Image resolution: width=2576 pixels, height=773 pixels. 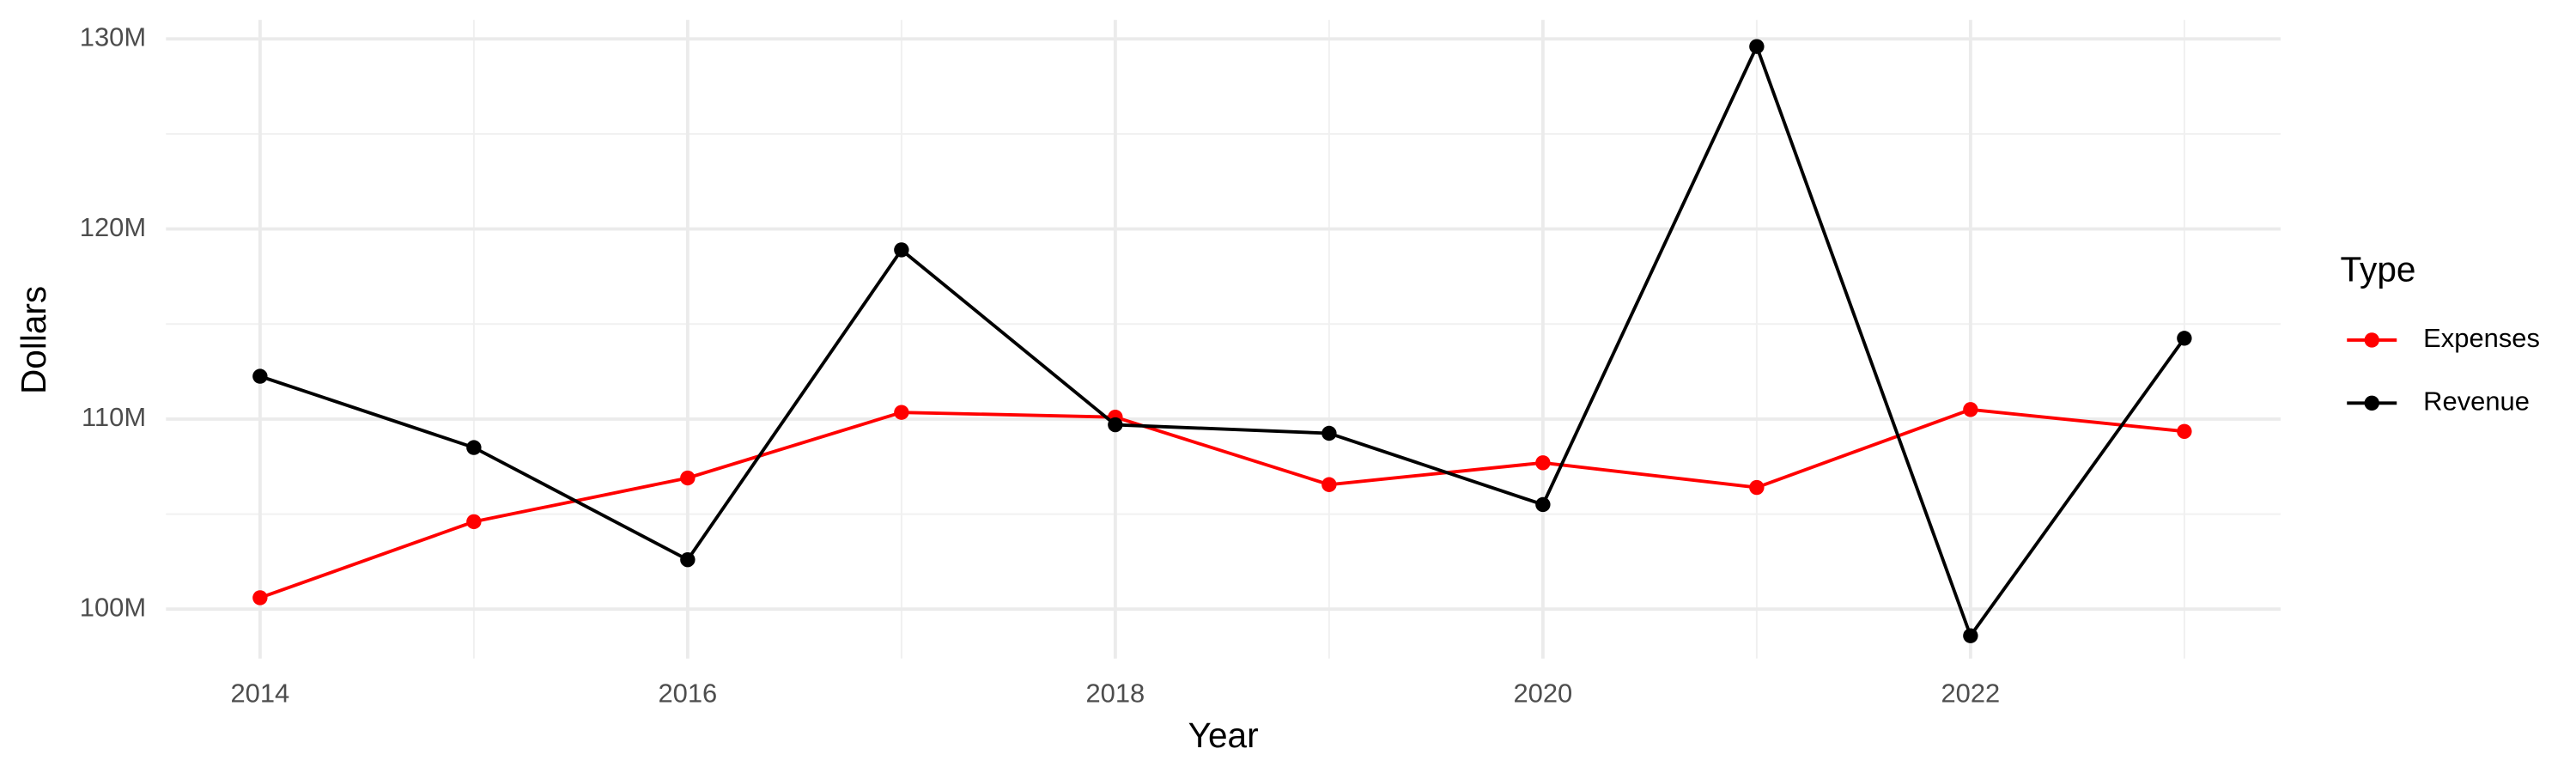 What do you see at coordinates (1543, 693) in the screenshot?
I see `x-tick-label: 2020` at bounding box center [1543, 693].